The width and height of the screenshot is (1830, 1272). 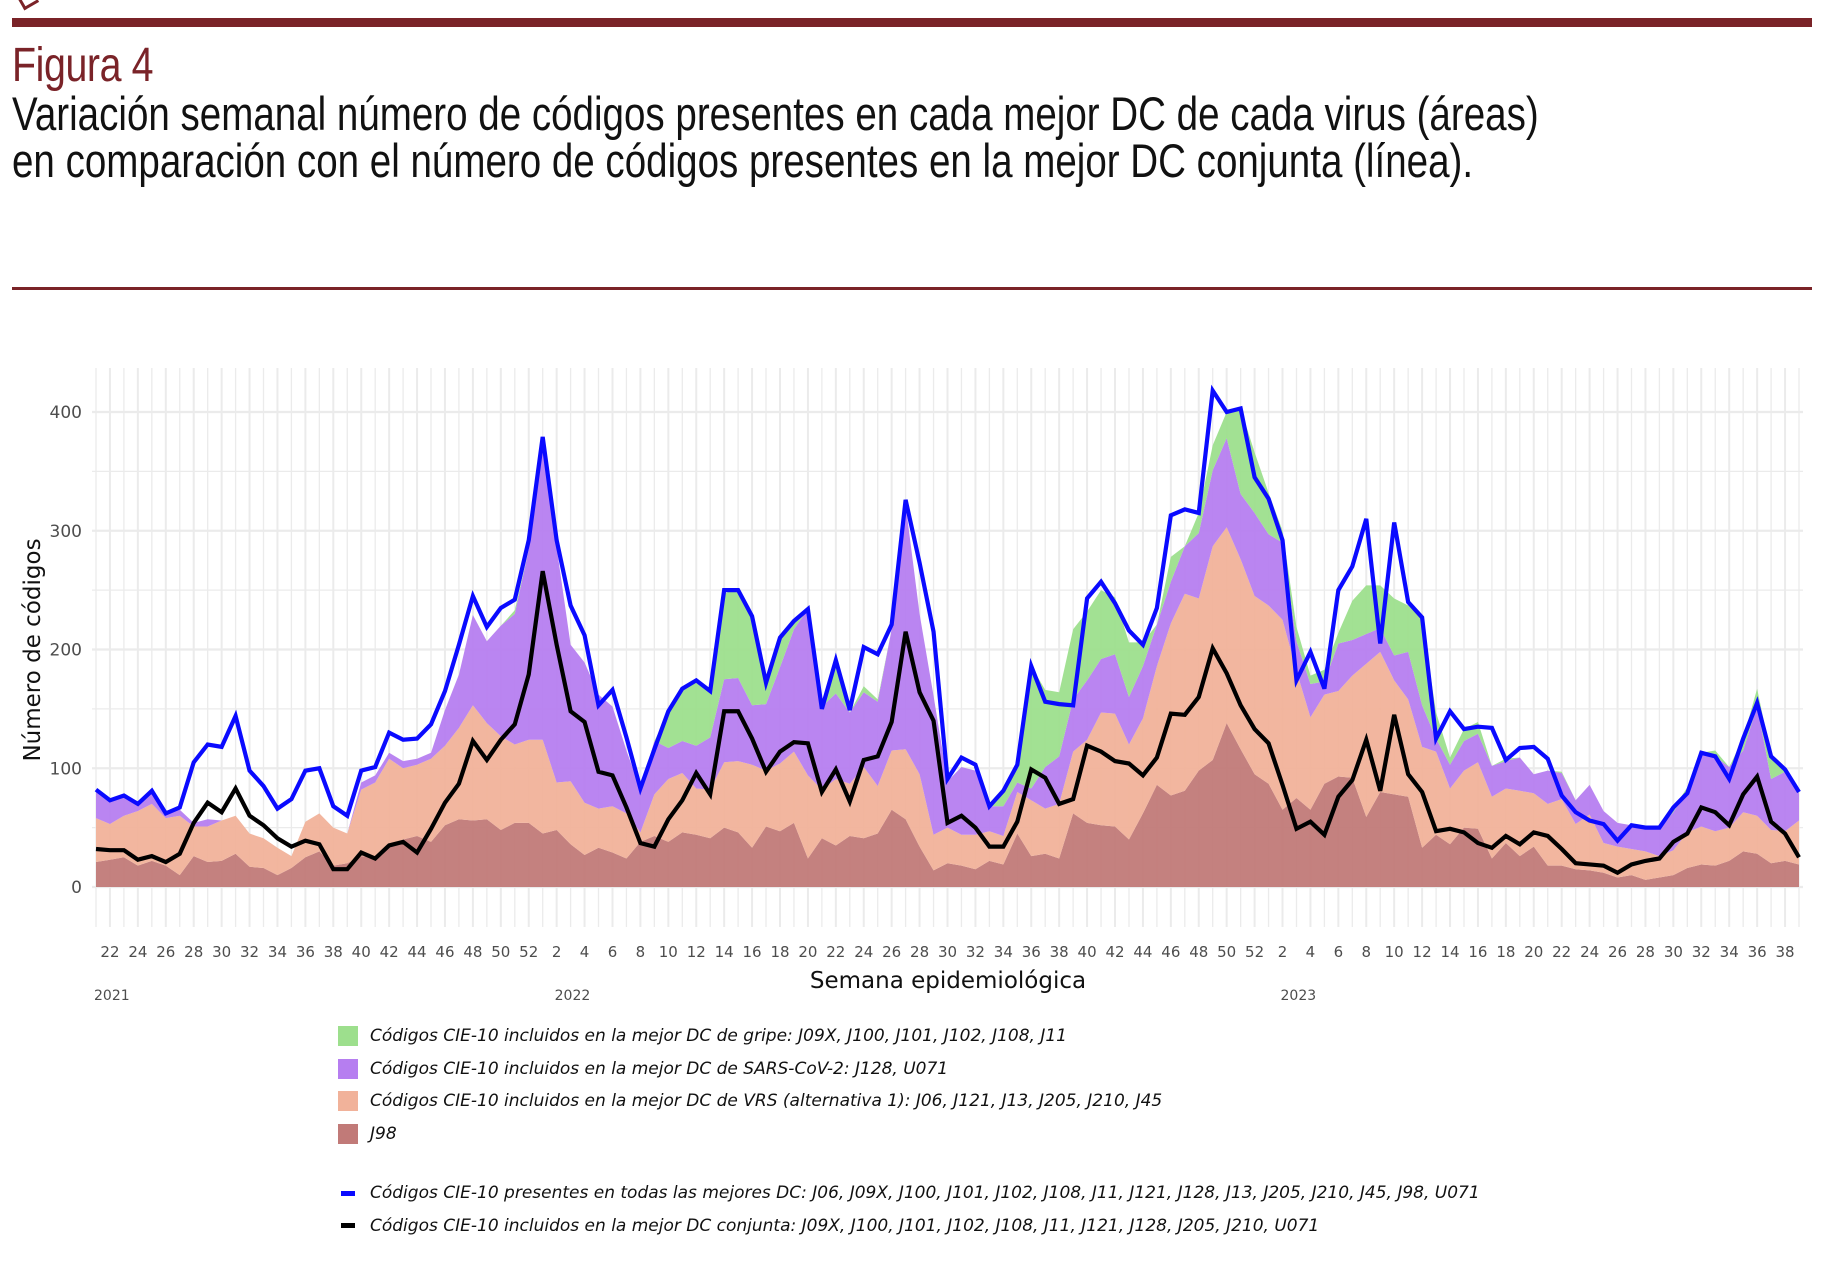 What do you see at coordinates (66, 532) in the screenshot?
I see `y-tick-label: 300` at bounding box center [66, 532].